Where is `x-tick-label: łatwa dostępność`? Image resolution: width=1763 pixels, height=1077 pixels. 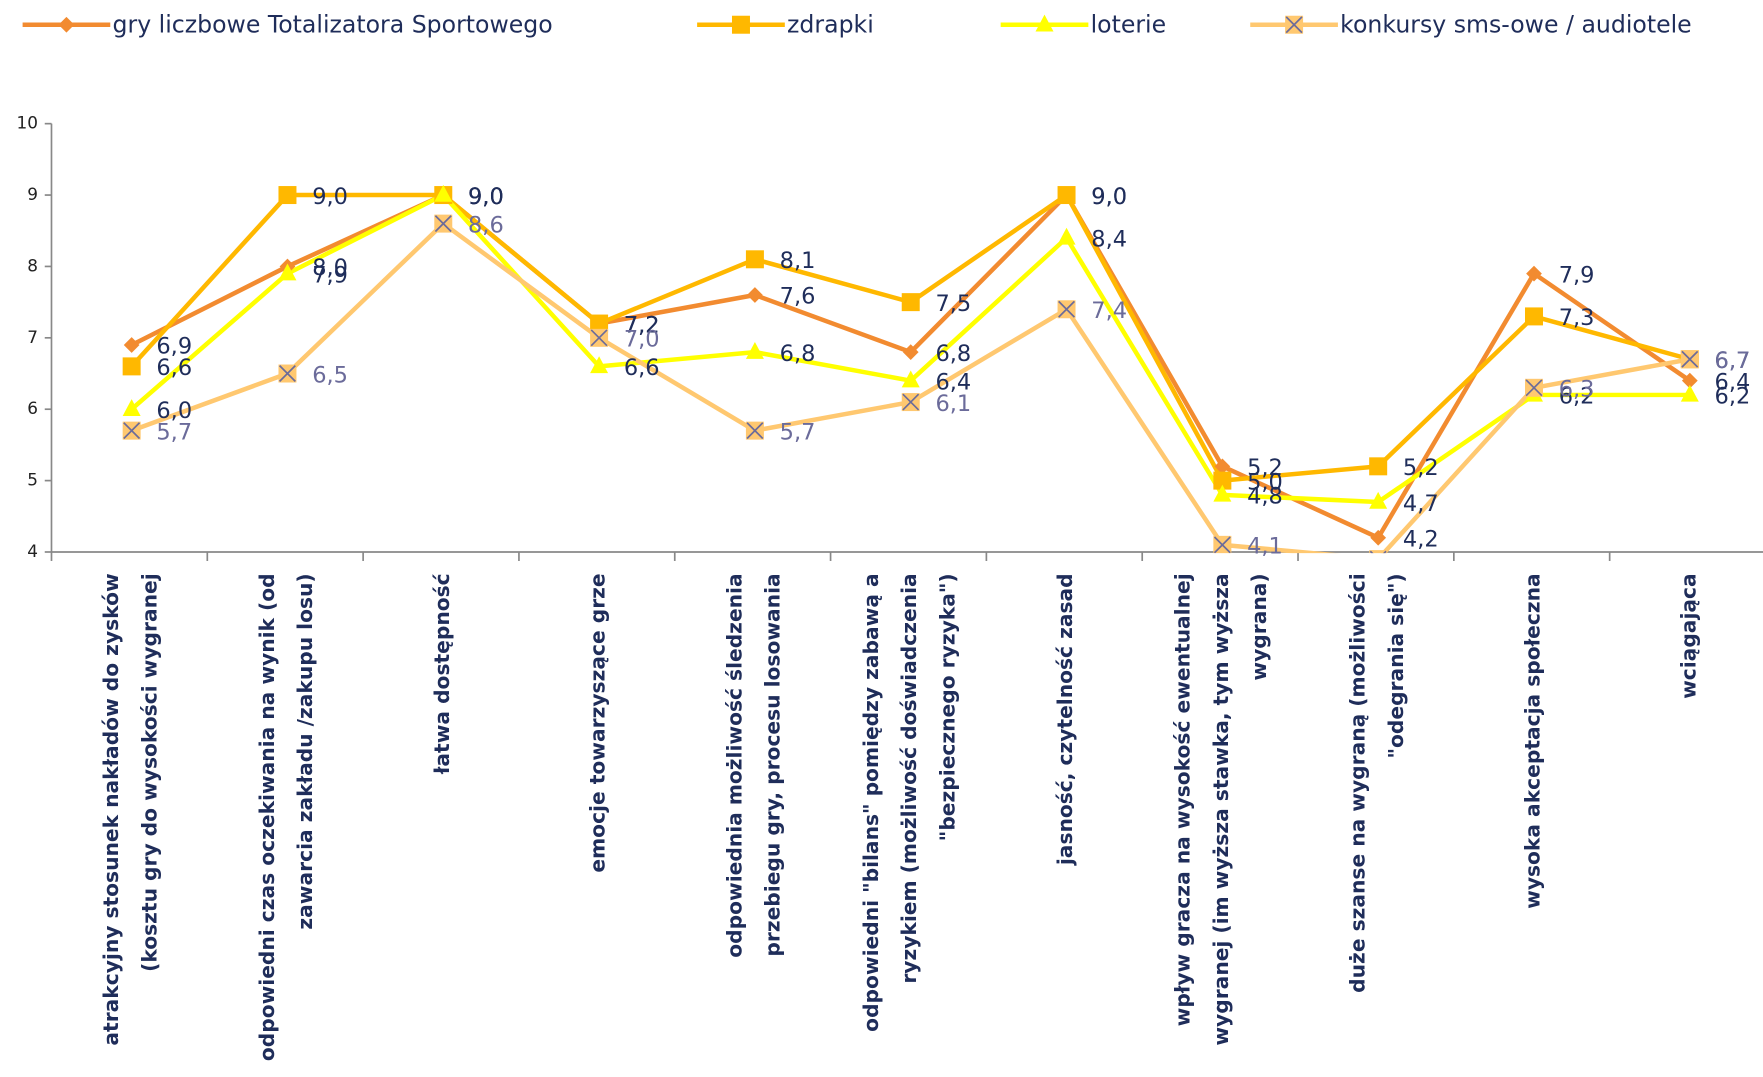 x-tick-label: łatwa dostępność is located at coordinates (442, 674).